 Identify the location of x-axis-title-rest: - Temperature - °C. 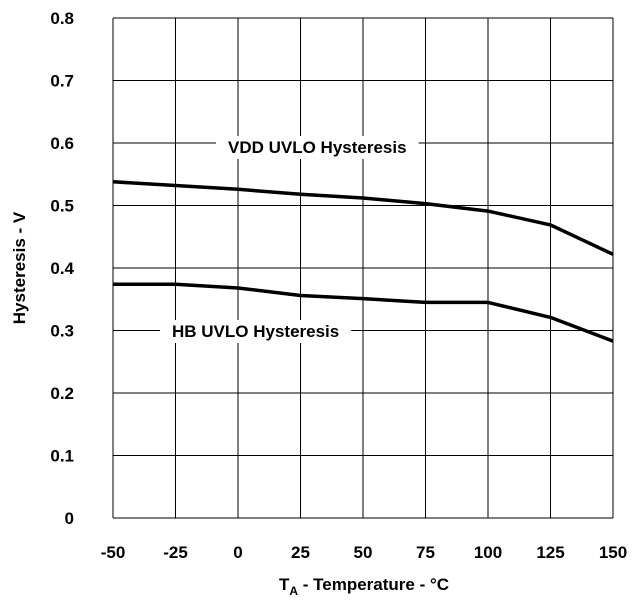
(373, 584).